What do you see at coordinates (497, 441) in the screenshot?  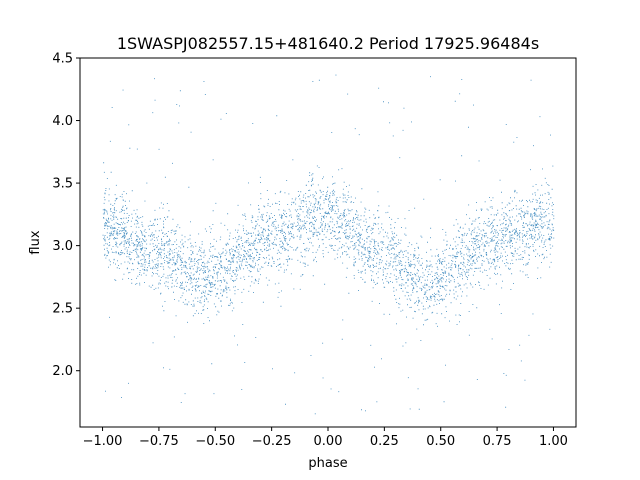 I see `x-tick-label: 0.75` at bounding box center [497, 441].